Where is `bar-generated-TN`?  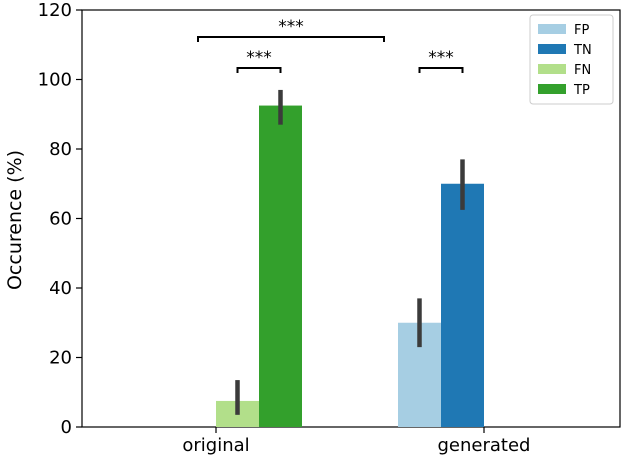
bar-generated-TN is located at coordinates (462, 305).